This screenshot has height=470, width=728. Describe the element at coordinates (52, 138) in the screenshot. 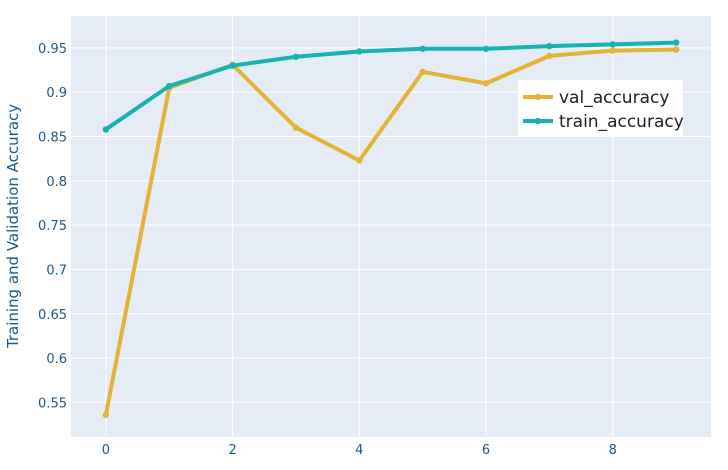

I see `y-tick-label: 0.85` at that location.